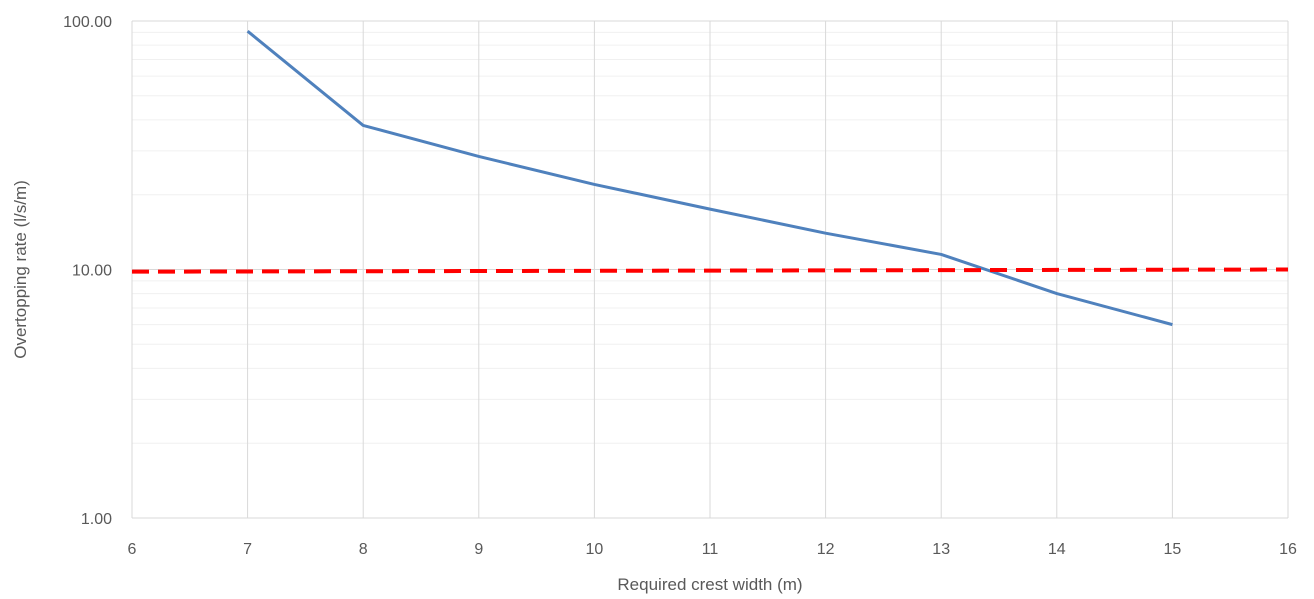 The height and width of the screenshot is (599, 1314). Describe the element at coordinates (595, 549) in the screenshot. I see `x-tick-label: 10` at that location.